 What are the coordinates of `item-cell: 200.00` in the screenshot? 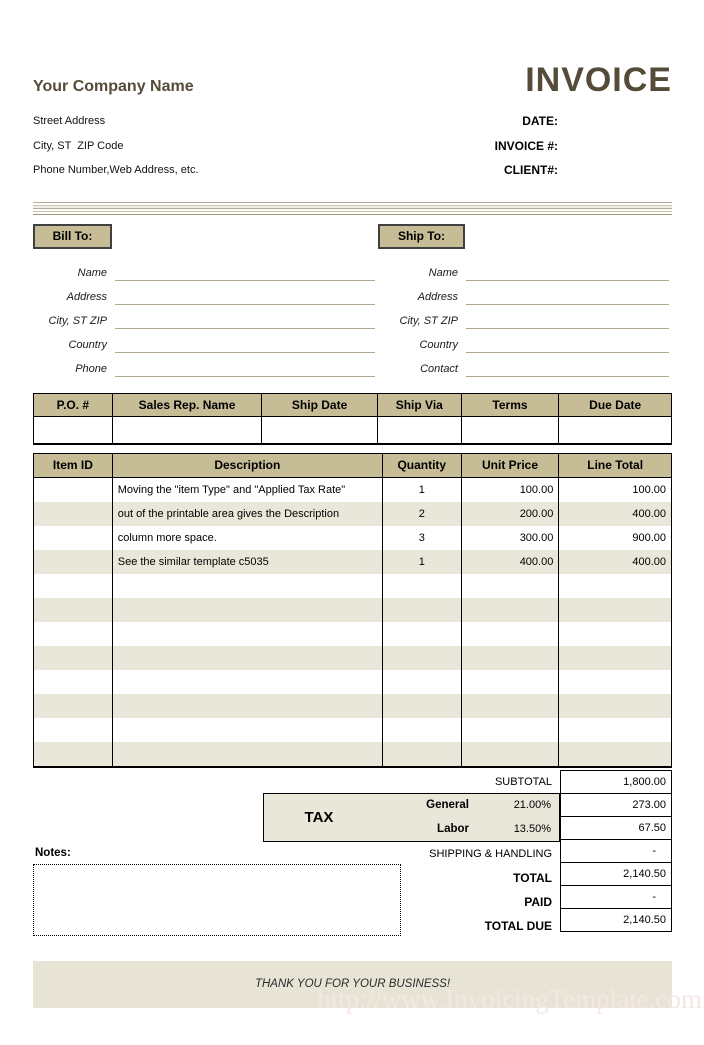 It's located at (511, 513).